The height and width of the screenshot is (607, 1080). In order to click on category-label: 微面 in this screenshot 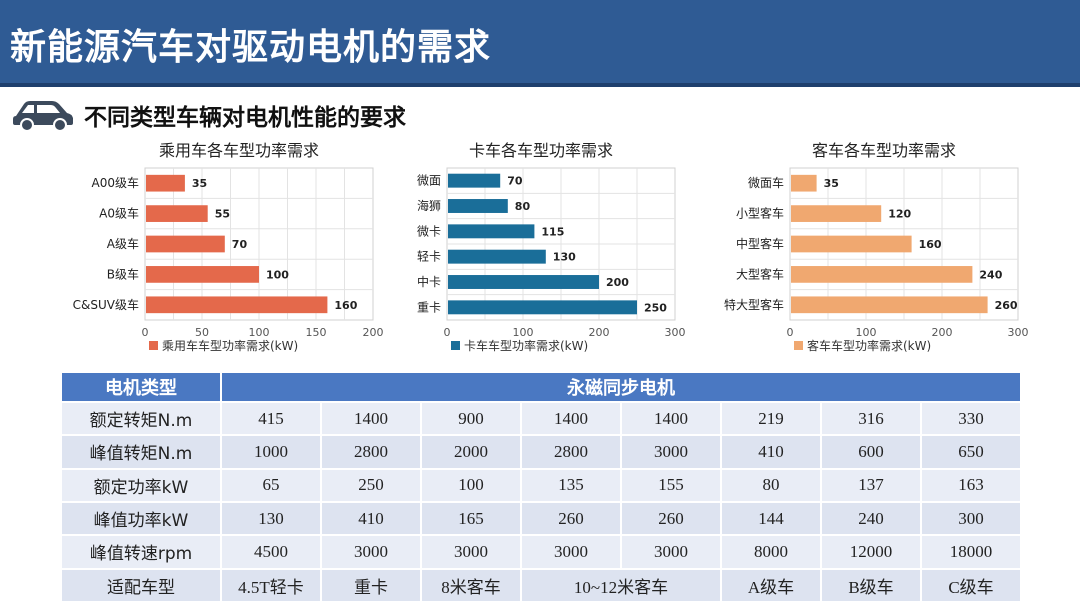, I will do `click(429, 181)`.